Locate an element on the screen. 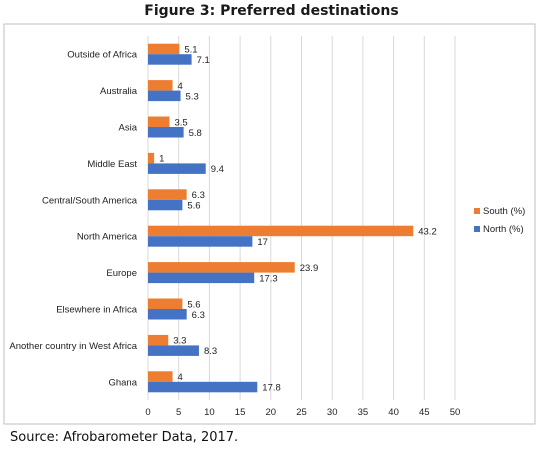  legend-label: North (%) is located at coordinates (503, 229).